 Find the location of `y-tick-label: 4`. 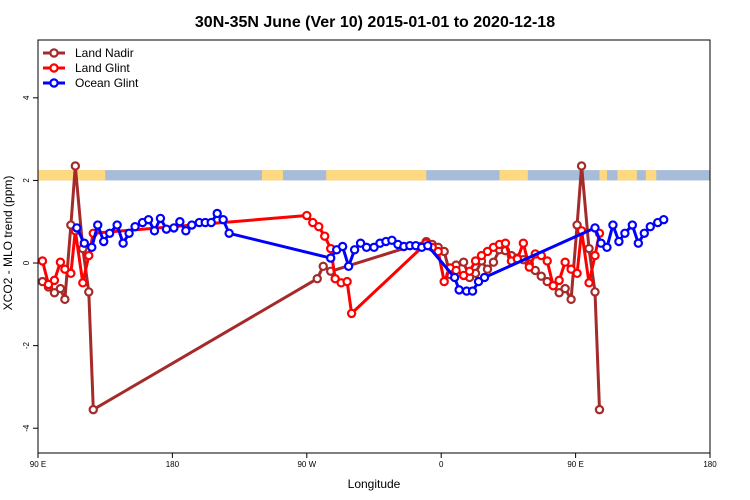

y-tick-label: 4 is located at coordinates (26, 97).